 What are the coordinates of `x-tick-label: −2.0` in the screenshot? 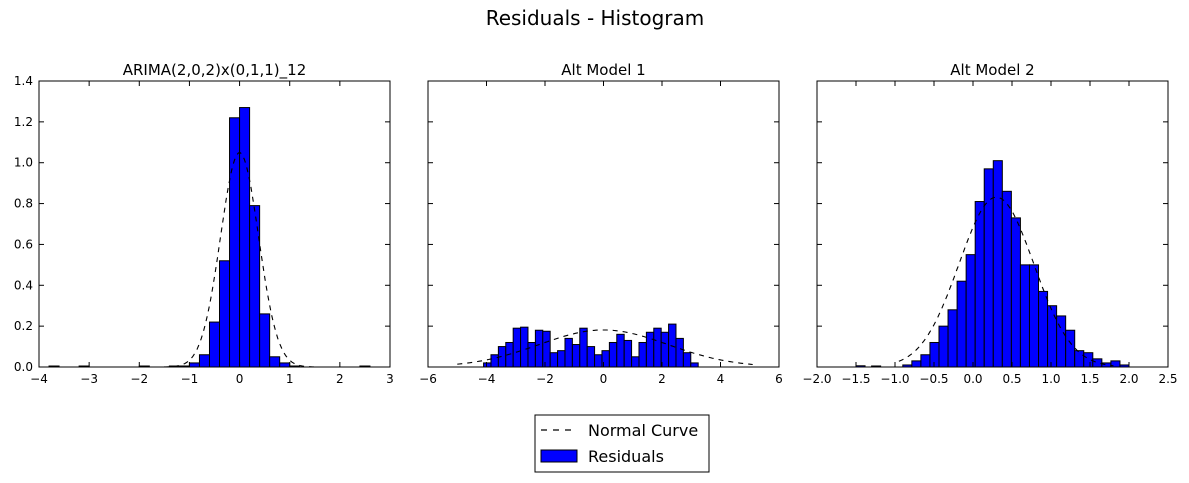 It's located at (816, 379).